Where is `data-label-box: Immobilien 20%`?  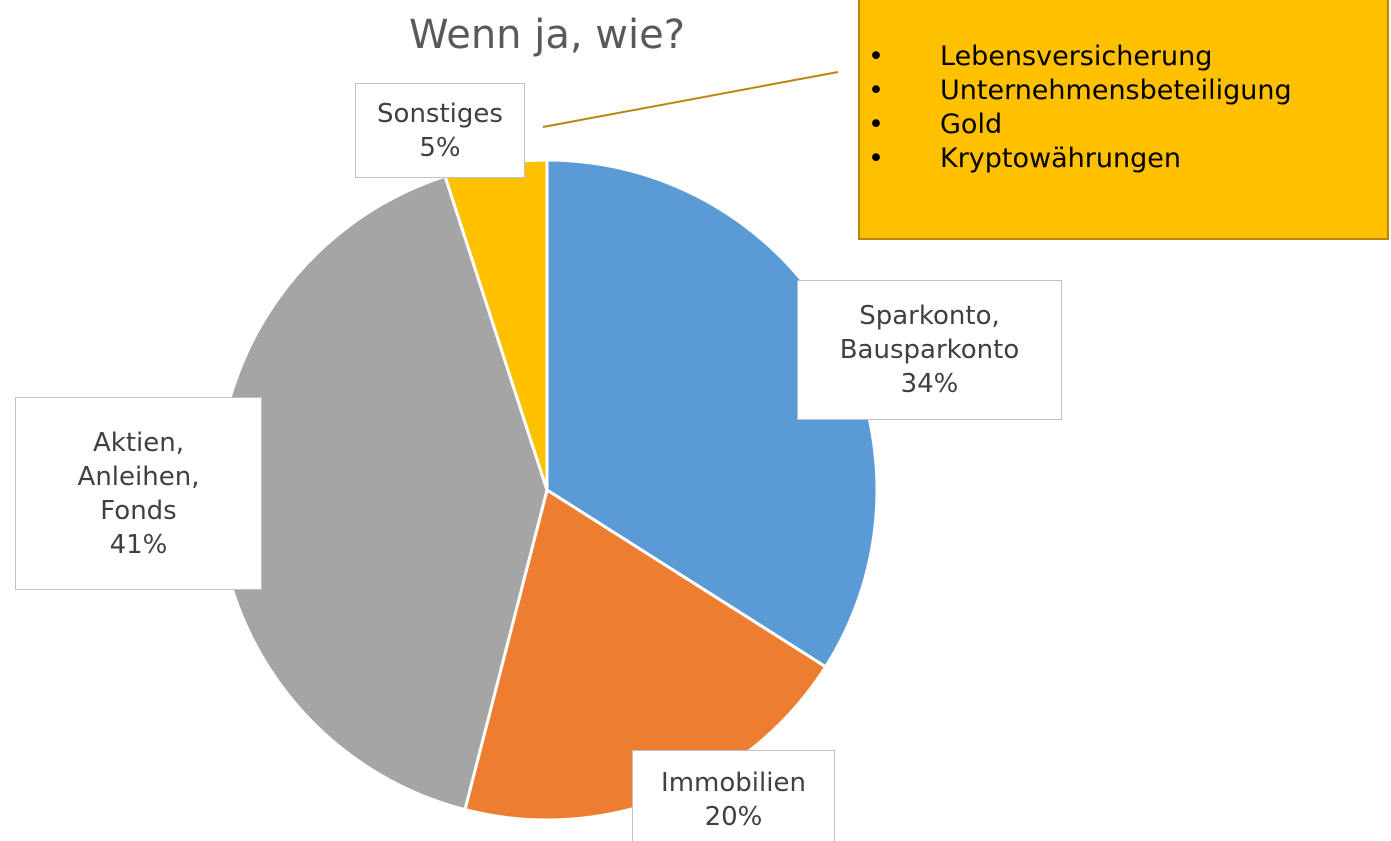
data-label-box: Immobilien 20% is located at coordinates (733, 795).